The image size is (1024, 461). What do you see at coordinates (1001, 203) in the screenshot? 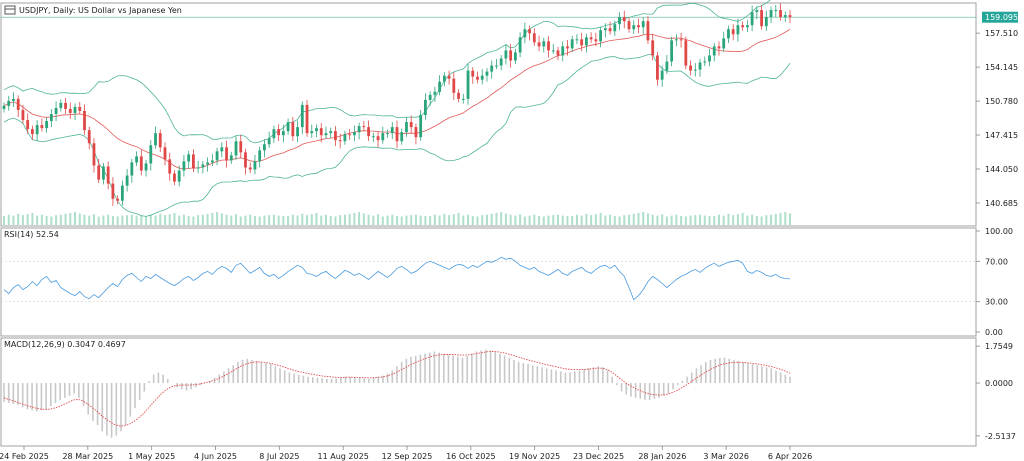
I see `price-tick-label: 140.685` at bounding box center [1001, 203].